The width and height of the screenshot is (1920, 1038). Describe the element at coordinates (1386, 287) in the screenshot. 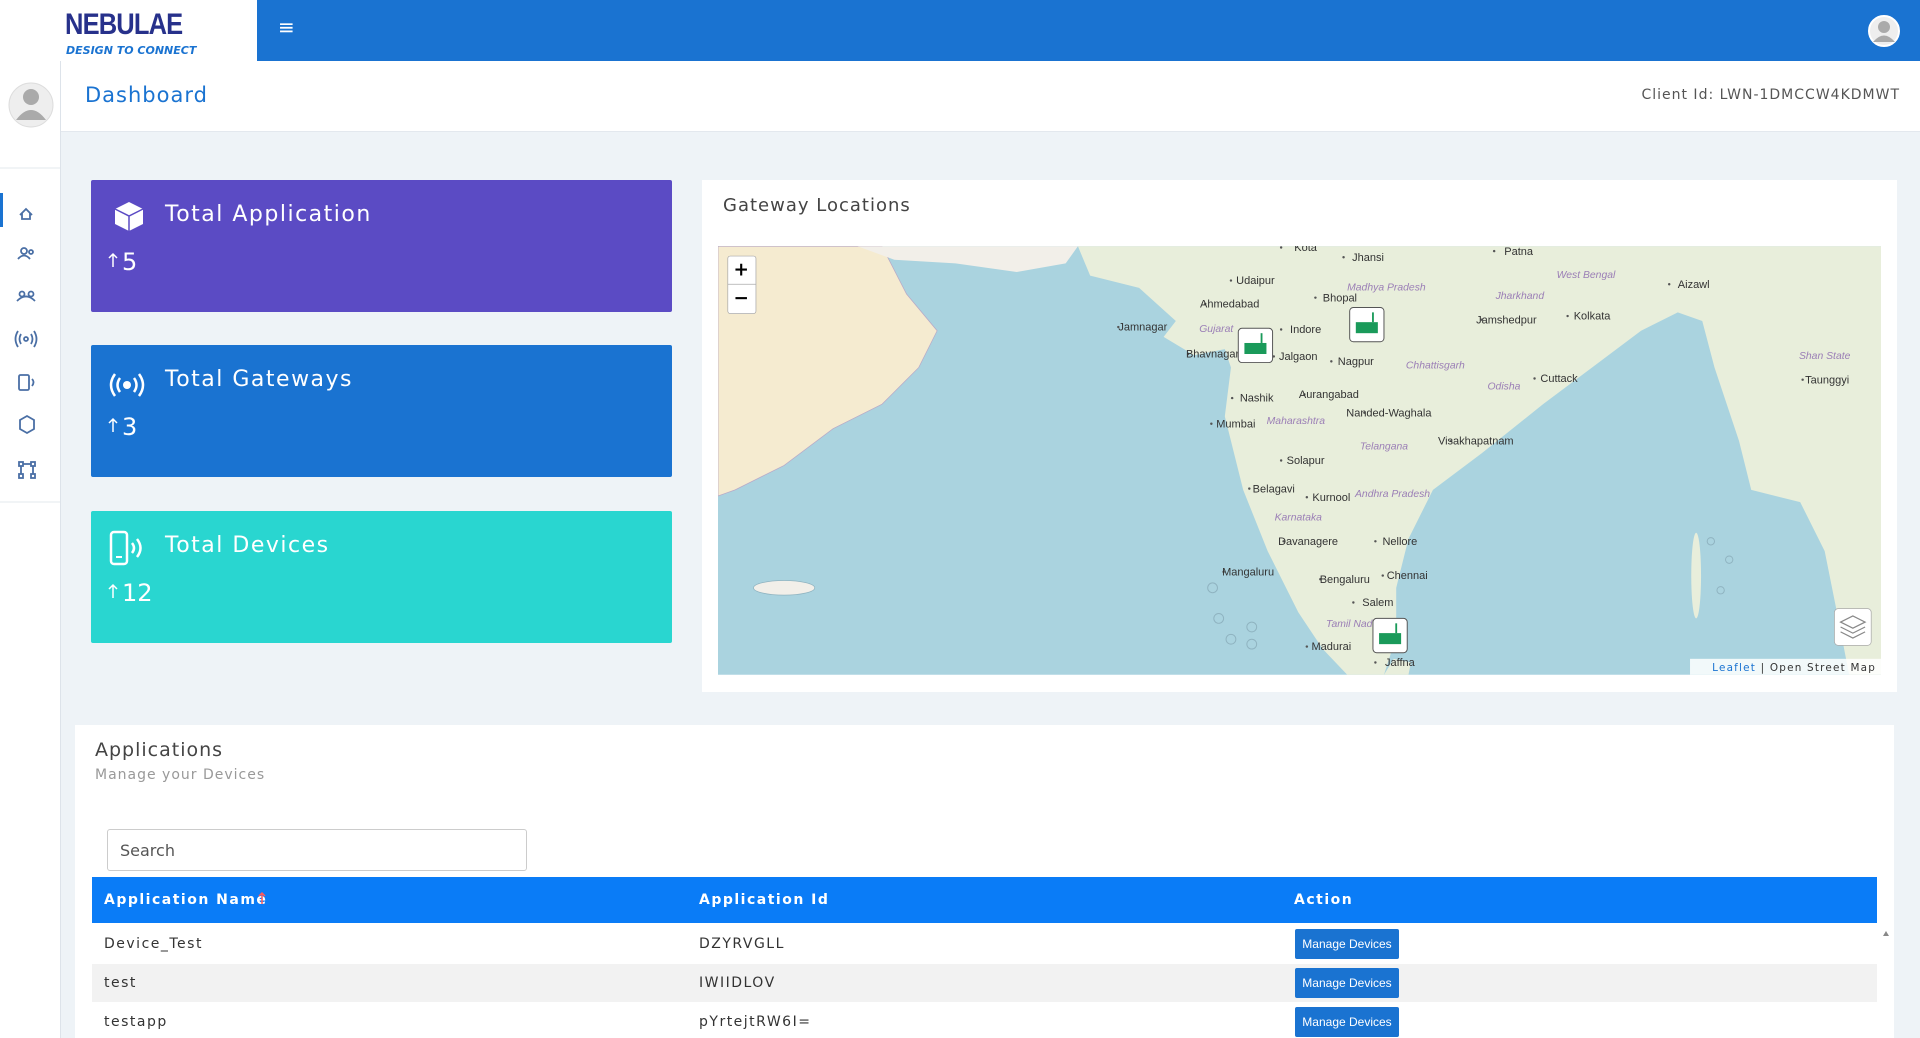

I see `map-region-label: Madhya Pradesh` at that location.